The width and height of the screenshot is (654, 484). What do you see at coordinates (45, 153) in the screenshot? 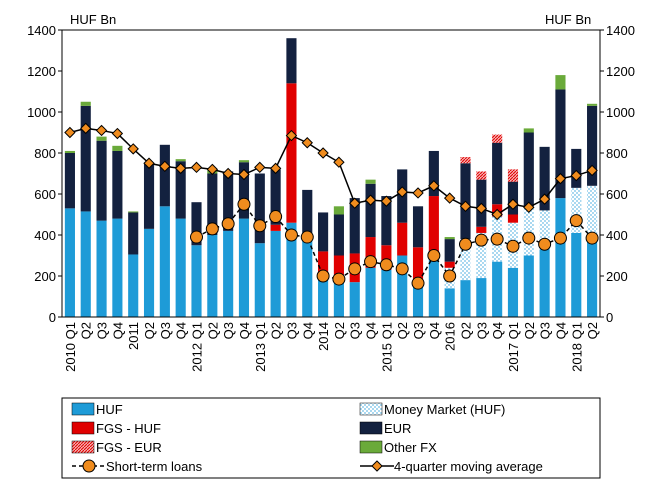
I see `y-tick-label: 800` at bounding box center [45, 153].